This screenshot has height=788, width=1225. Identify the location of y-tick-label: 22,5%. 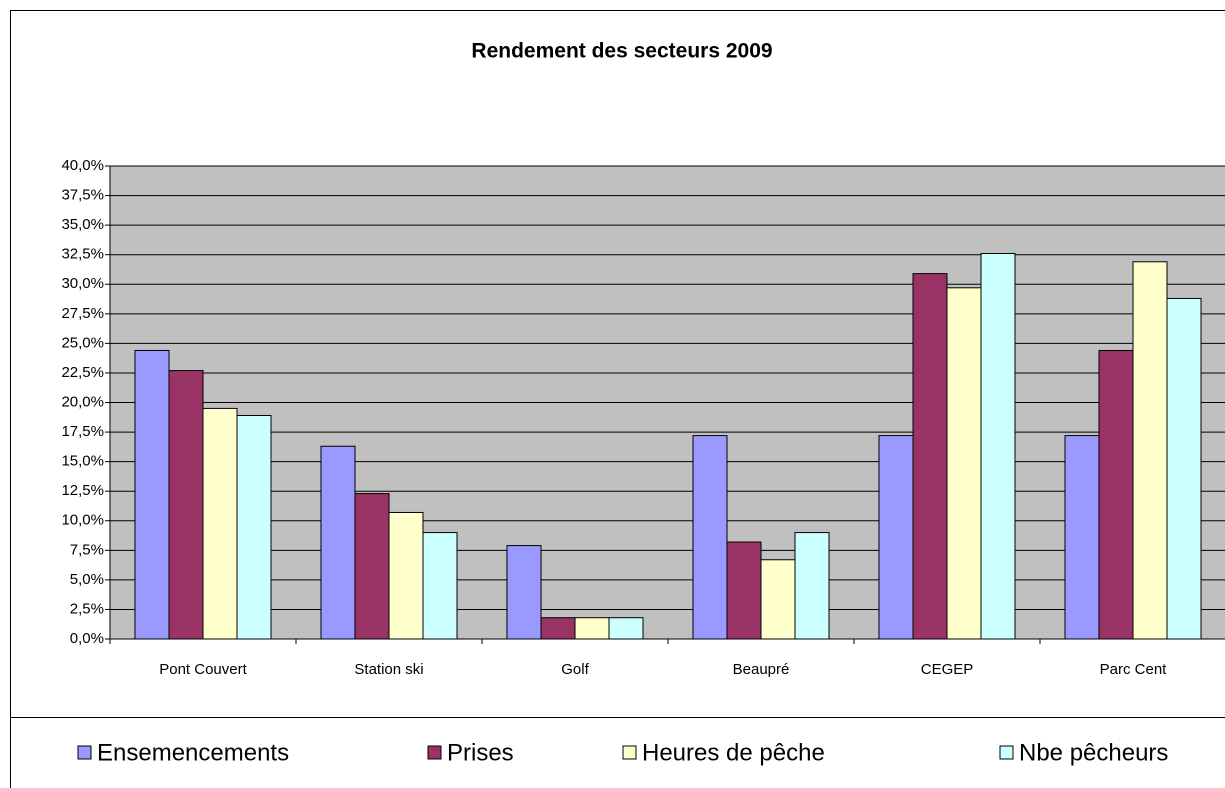
(82, 372).